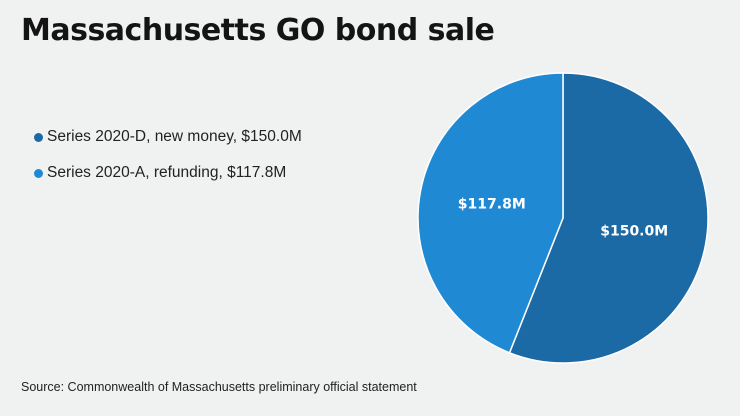 Image resolution: width=740 pixels, height=416 pixels. I want to click on chart-title: Massachusetts GO bond sale, so click(258, 30).